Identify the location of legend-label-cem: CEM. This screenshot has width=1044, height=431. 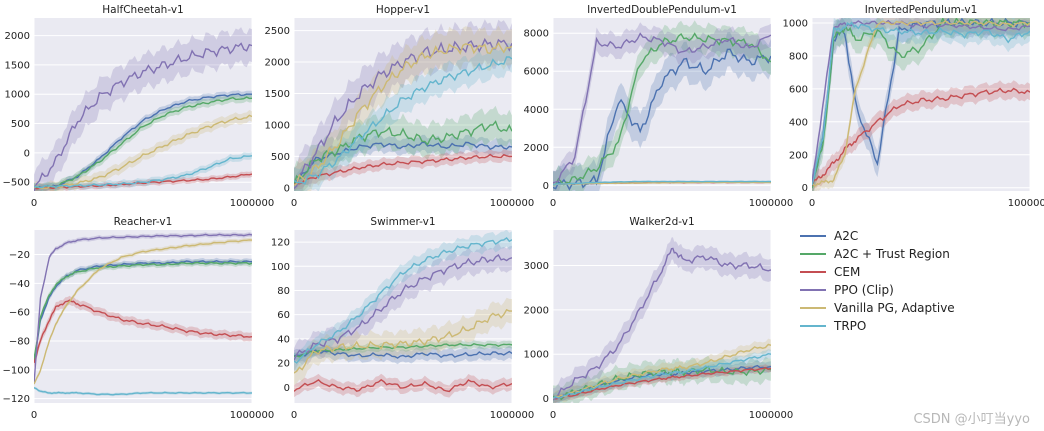
(847, 272).